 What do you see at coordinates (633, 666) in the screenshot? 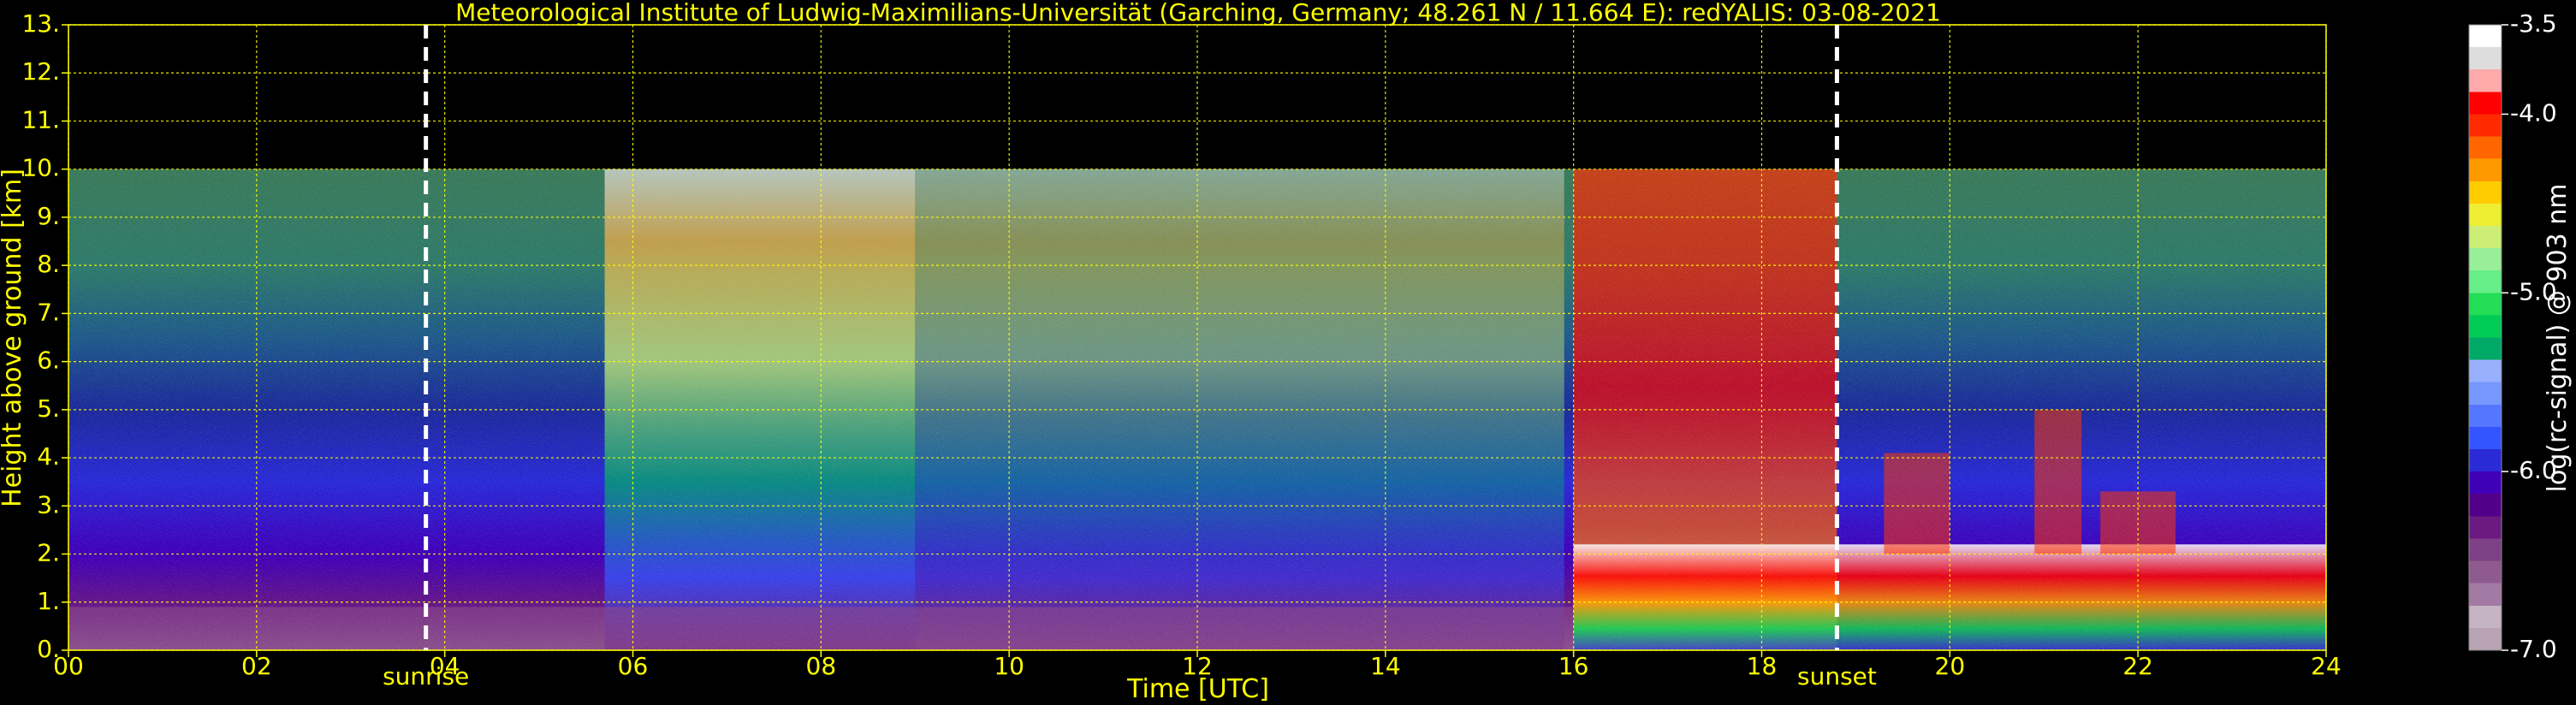
I see `x-tick-label: 06` at bounding box center [633, 666].